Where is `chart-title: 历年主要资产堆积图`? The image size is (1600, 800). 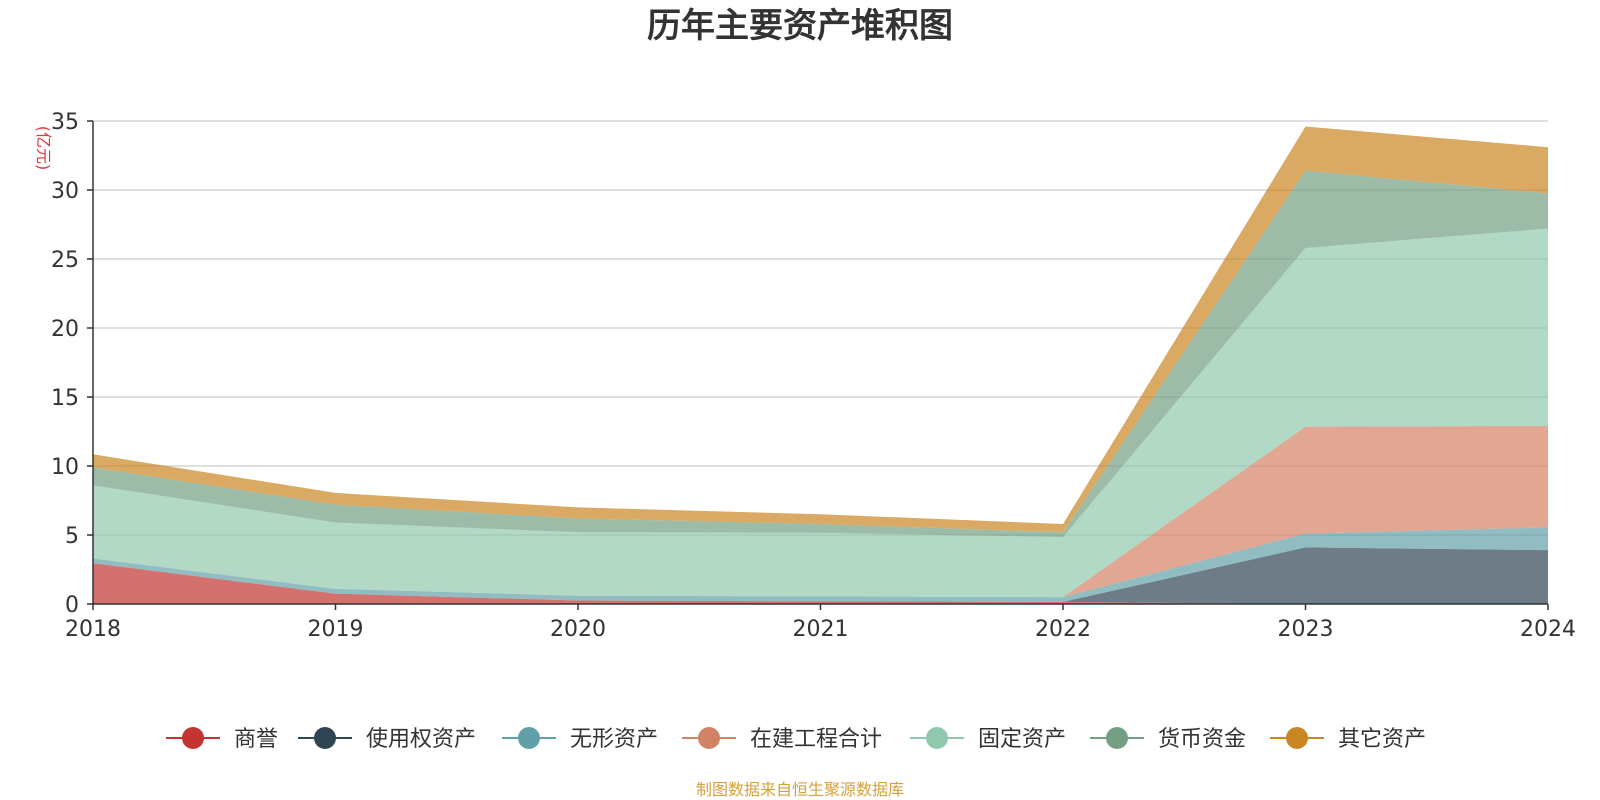 chart-title: 历年主要资产堆积图 is located at coordinates (800, 26).